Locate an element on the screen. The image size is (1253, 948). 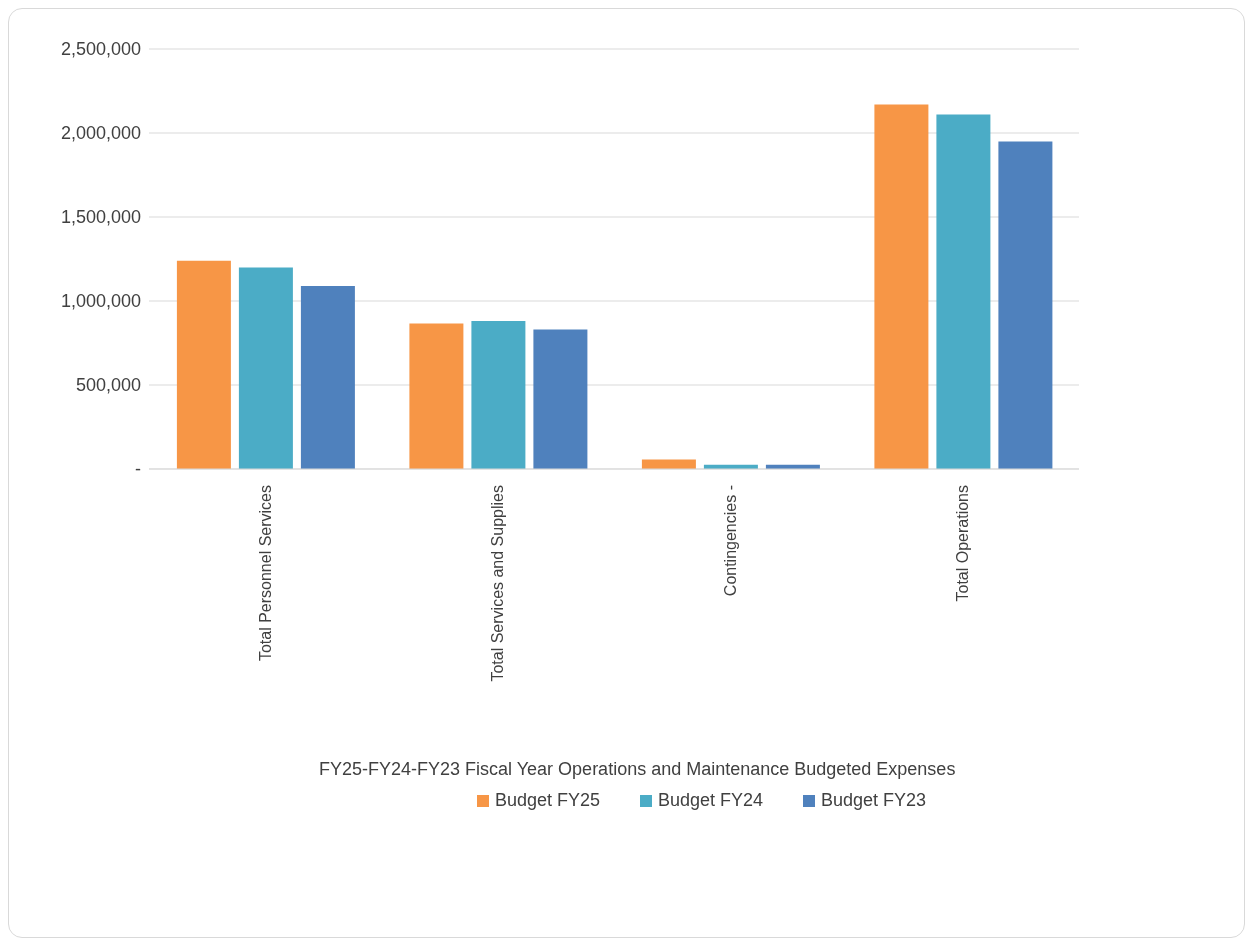
x-tick-label: Total Personnel Services is located at coordinates (265, 573).